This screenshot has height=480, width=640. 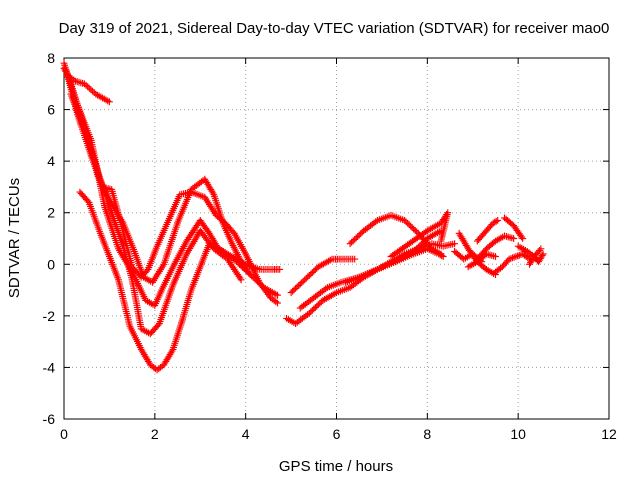 What do you see at coordinates (609, 434) in the screenshot?
I see `x-tick-label: 12` at bounding box center [609, 434].